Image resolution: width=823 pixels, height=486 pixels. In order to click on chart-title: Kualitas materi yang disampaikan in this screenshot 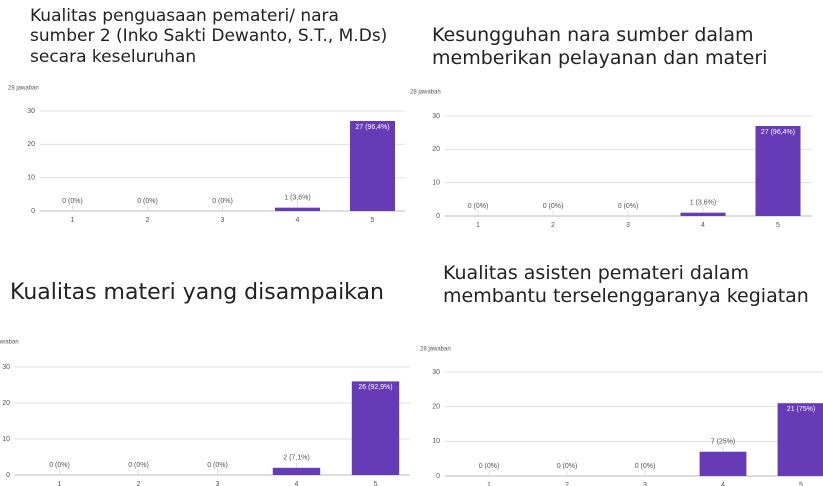, I will do `click(197, 292)`.